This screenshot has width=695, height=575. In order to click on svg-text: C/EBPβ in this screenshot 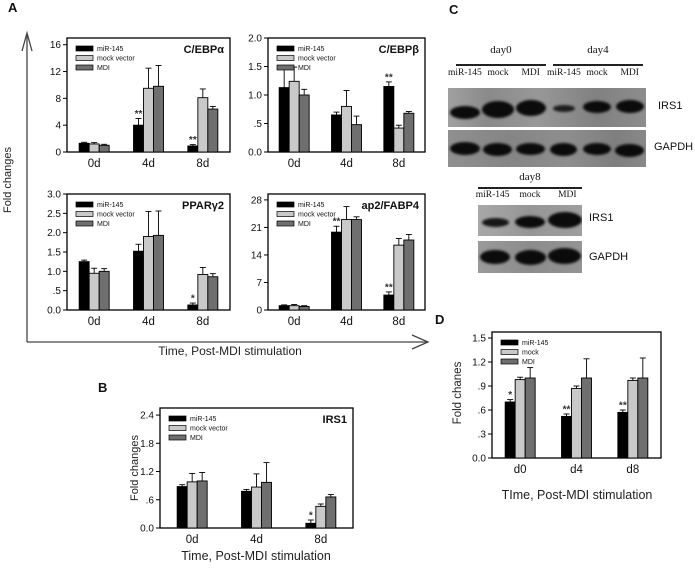, I will do `click(399, 50)`.